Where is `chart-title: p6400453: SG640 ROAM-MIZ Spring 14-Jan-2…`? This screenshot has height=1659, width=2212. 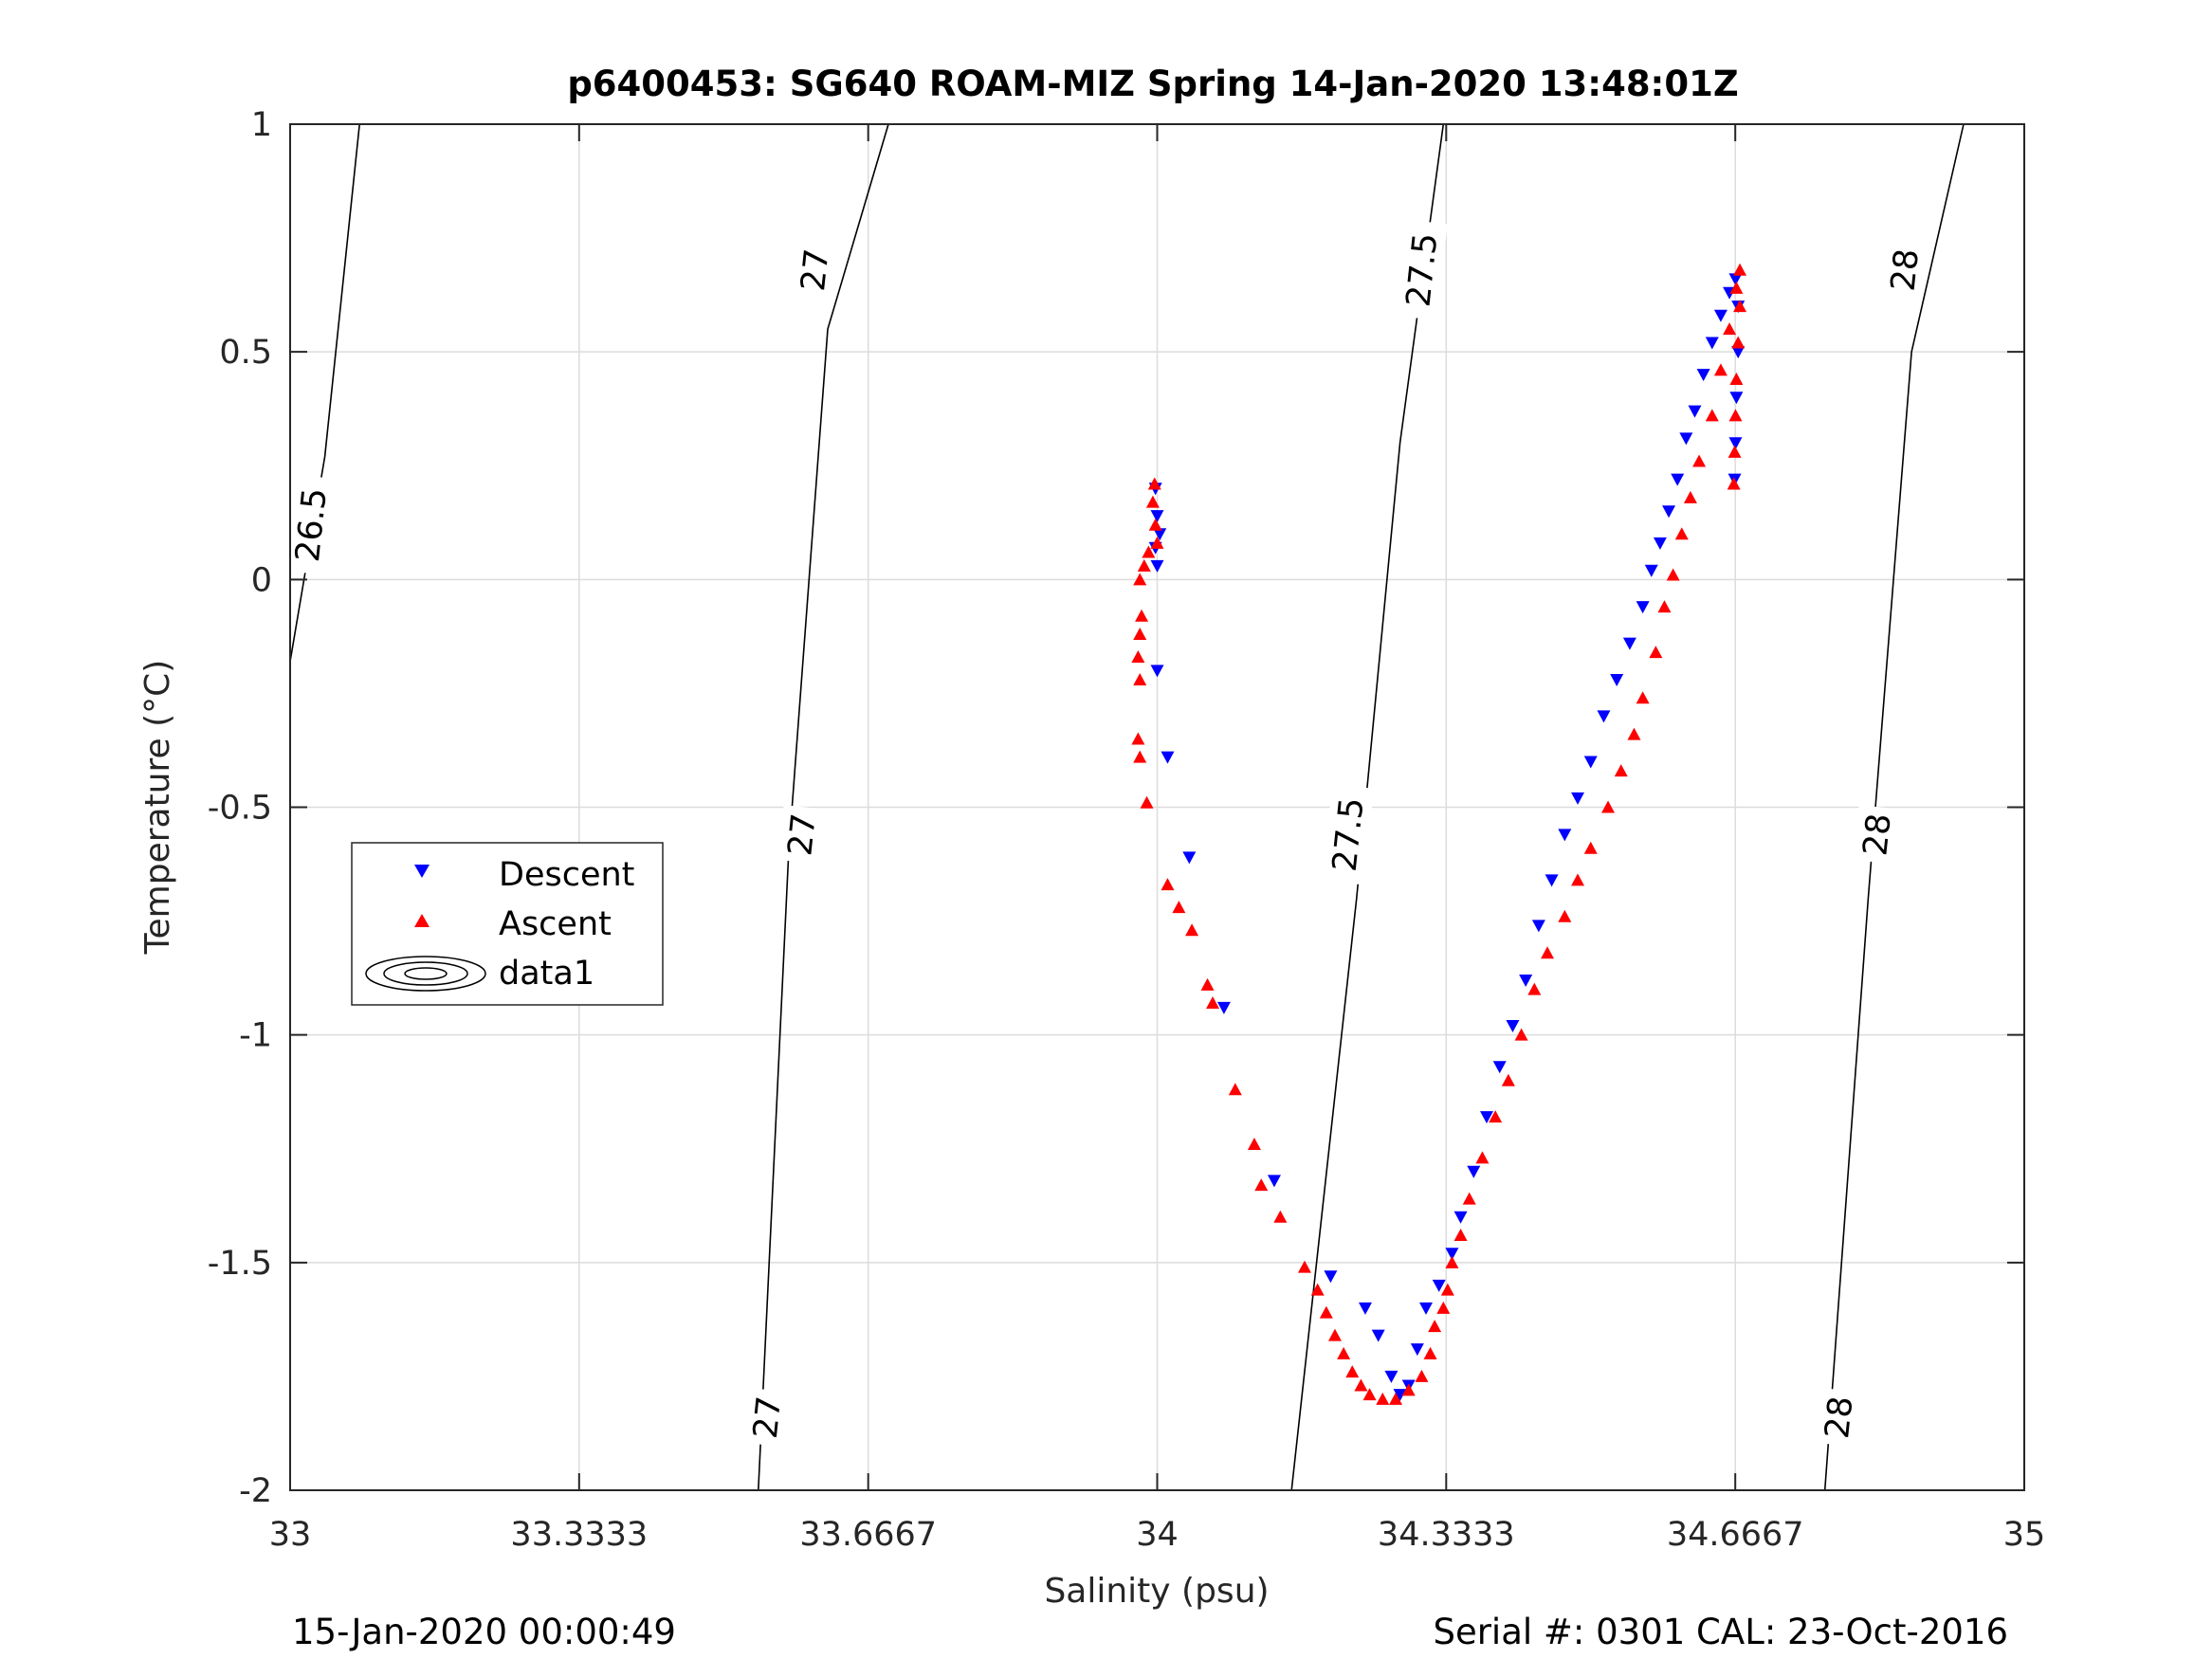 chart-title: p6400453: SG640 ROAM-MIZ Spring 14-Jan-2… is located at coordinates (1152, 84).